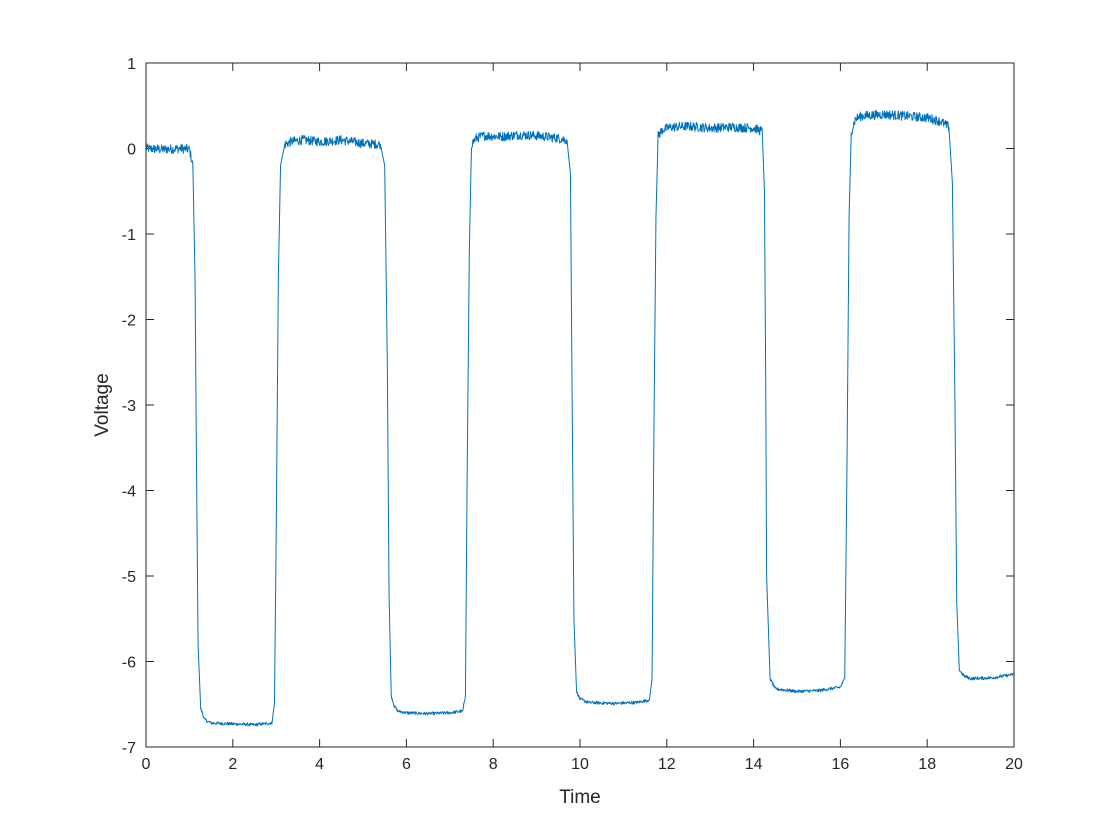 This screenshot has width=1120, height=840. Describe the element at coordinates (129, 577) in the screenshot. I see `y-tick-label: -5` at that location.